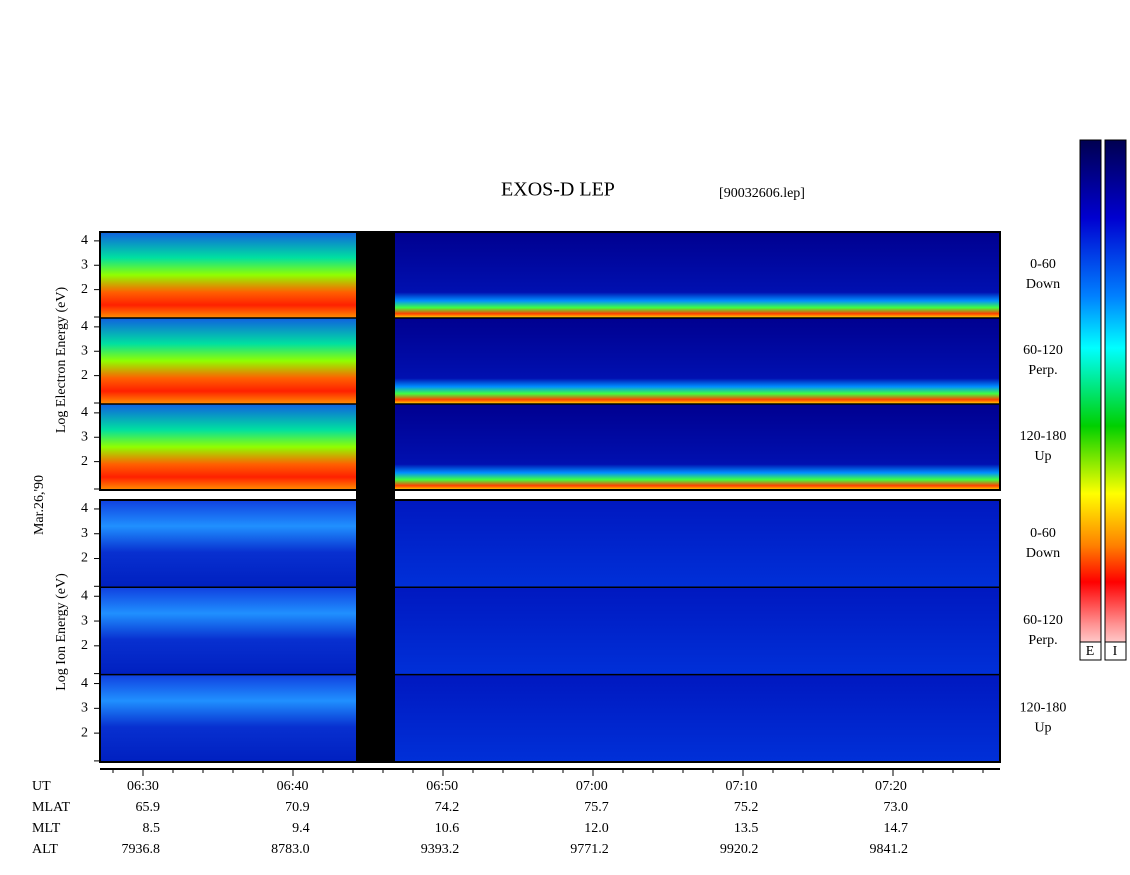 The height and width of the screenshot is (875, 1130). Describe the element at coordinates (1090, 400) in the screenshot. I see `colorbar-electron` at that location.